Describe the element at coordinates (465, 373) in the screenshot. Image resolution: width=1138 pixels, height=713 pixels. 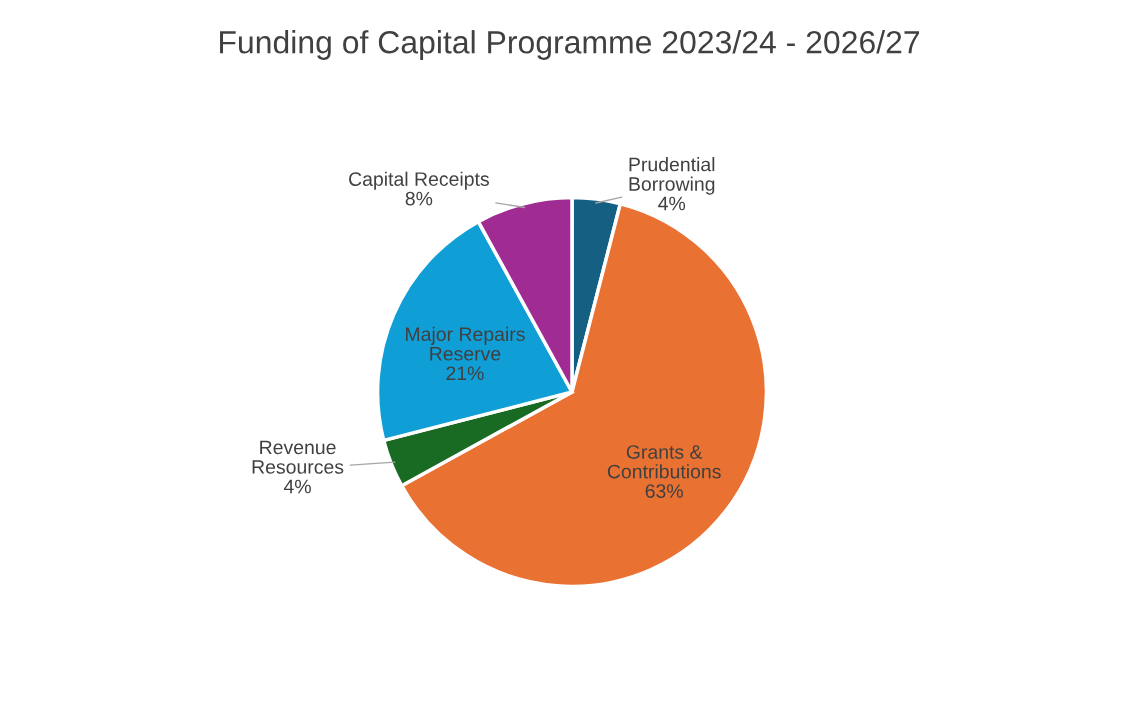
I see `data-label: 21%` at that location.